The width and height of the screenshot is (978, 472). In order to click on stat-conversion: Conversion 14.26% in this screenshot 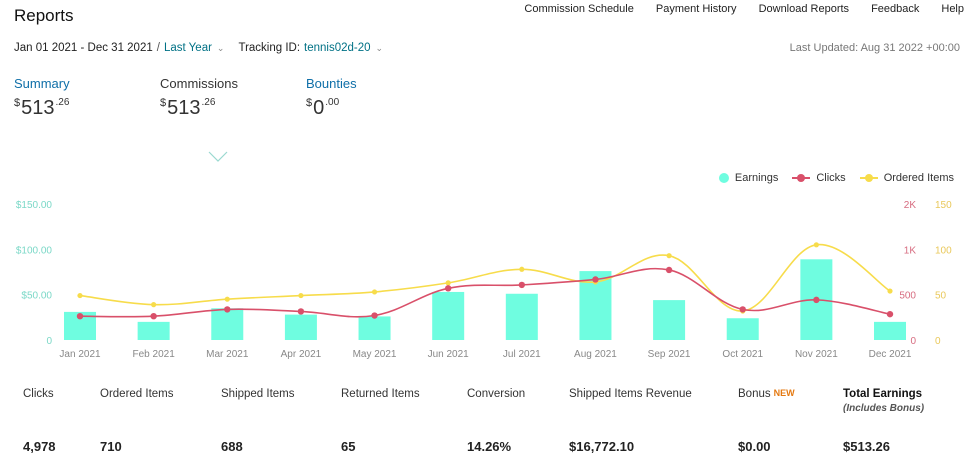, I will do `click(496, 421)`.